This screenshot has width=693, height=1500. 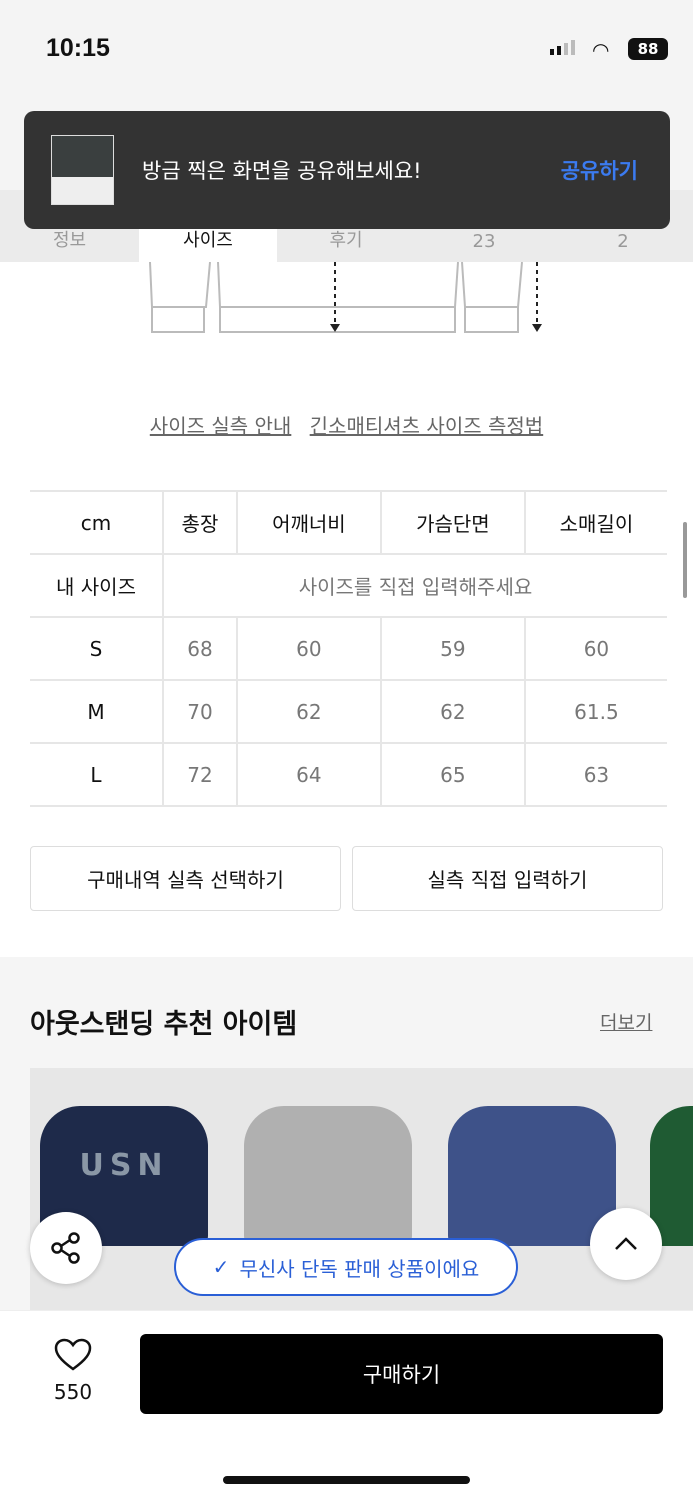 What do you see at coordinates (626, 1023) in the screenshot?
I see `more-link: 더보기` at bounding box center [626, 1023].